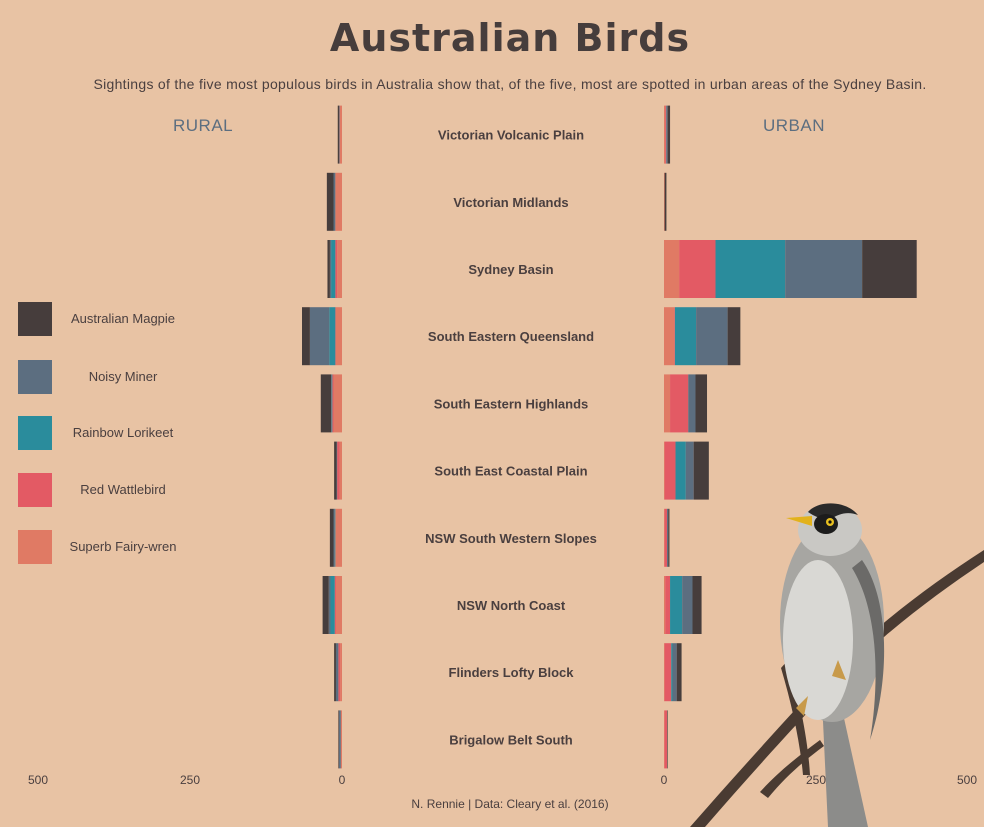  What do you see at coordinates (668, 605) in the screenshot?
I see `urban-bar-nsw-north-coast-red-wattlebird` at bounding box center [668, 605].